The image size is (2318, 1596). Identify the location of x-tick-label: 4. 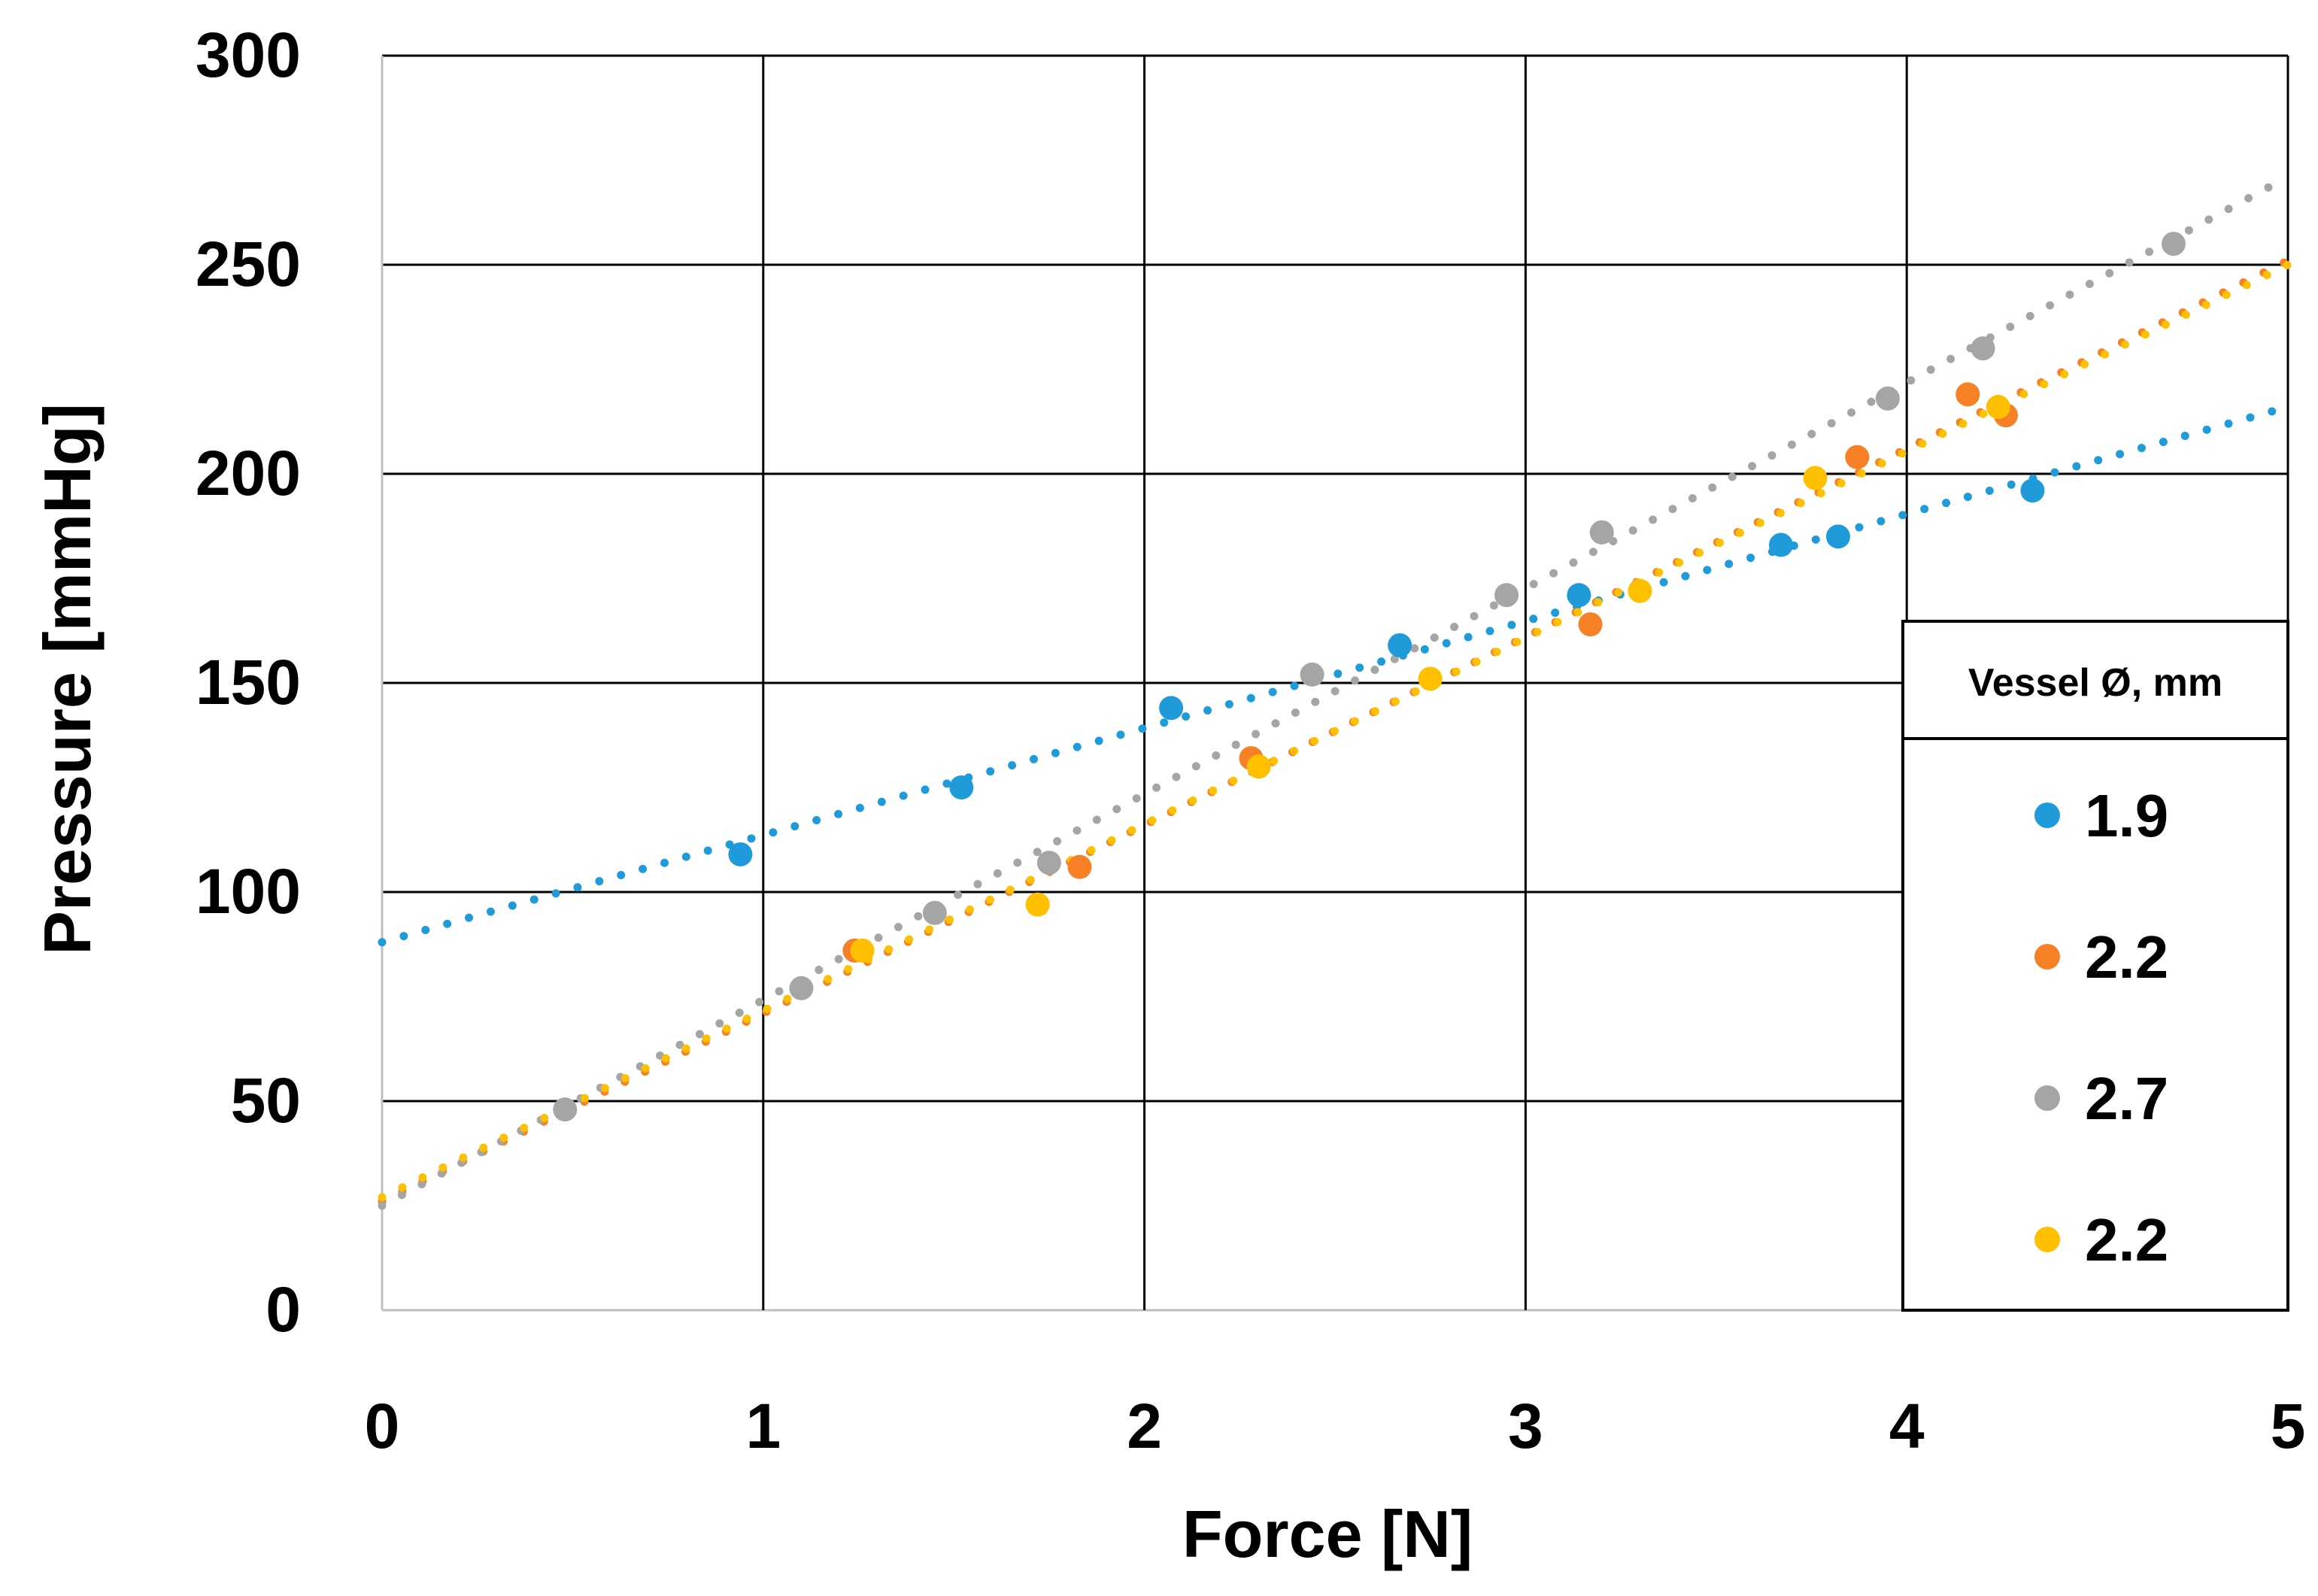
(1907, 1426).